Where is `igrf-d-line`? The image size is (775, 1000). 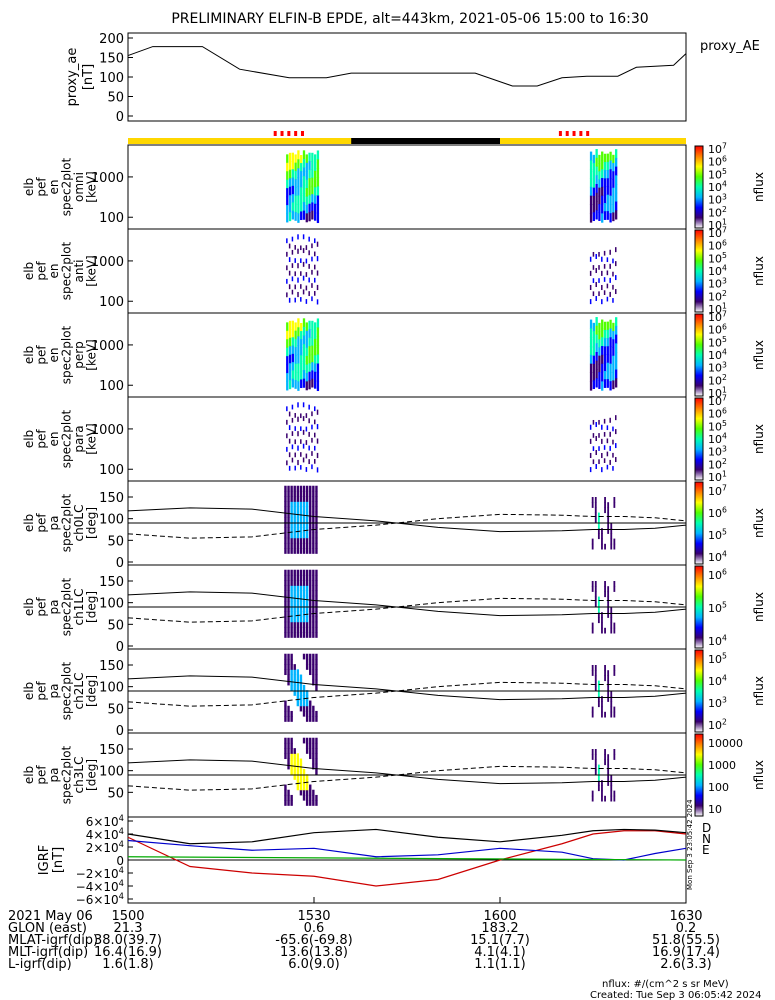 igrf-d-line is located at coordinates (407, 858).